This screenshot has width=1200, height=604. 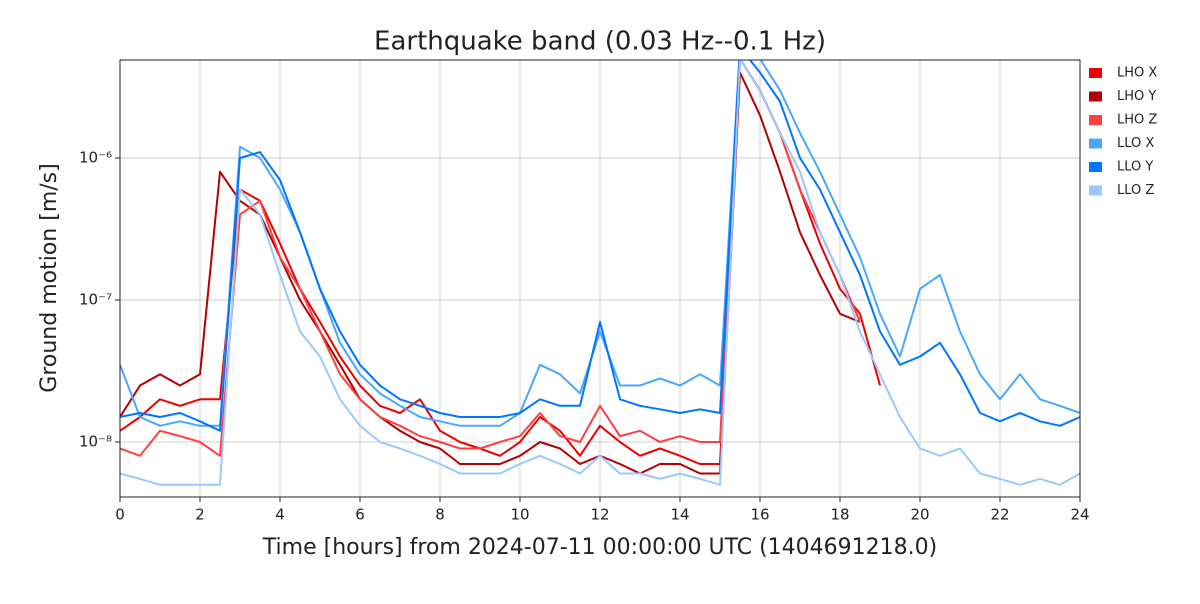 I want to click on y-tick-label: 10⁻⁶, so click(x=95, y=158).